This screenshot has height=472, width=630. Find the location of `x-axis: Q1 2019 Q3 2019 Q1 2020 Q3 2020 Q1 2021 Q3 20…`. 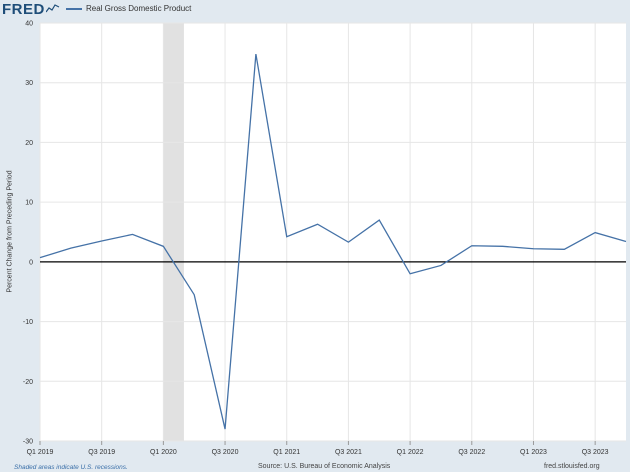

x-axis: Q1 2019 Q3 2019 Q1 2020 Q3 2020 Q1 2021 Q3 20… is located at coordinates (318, 448).